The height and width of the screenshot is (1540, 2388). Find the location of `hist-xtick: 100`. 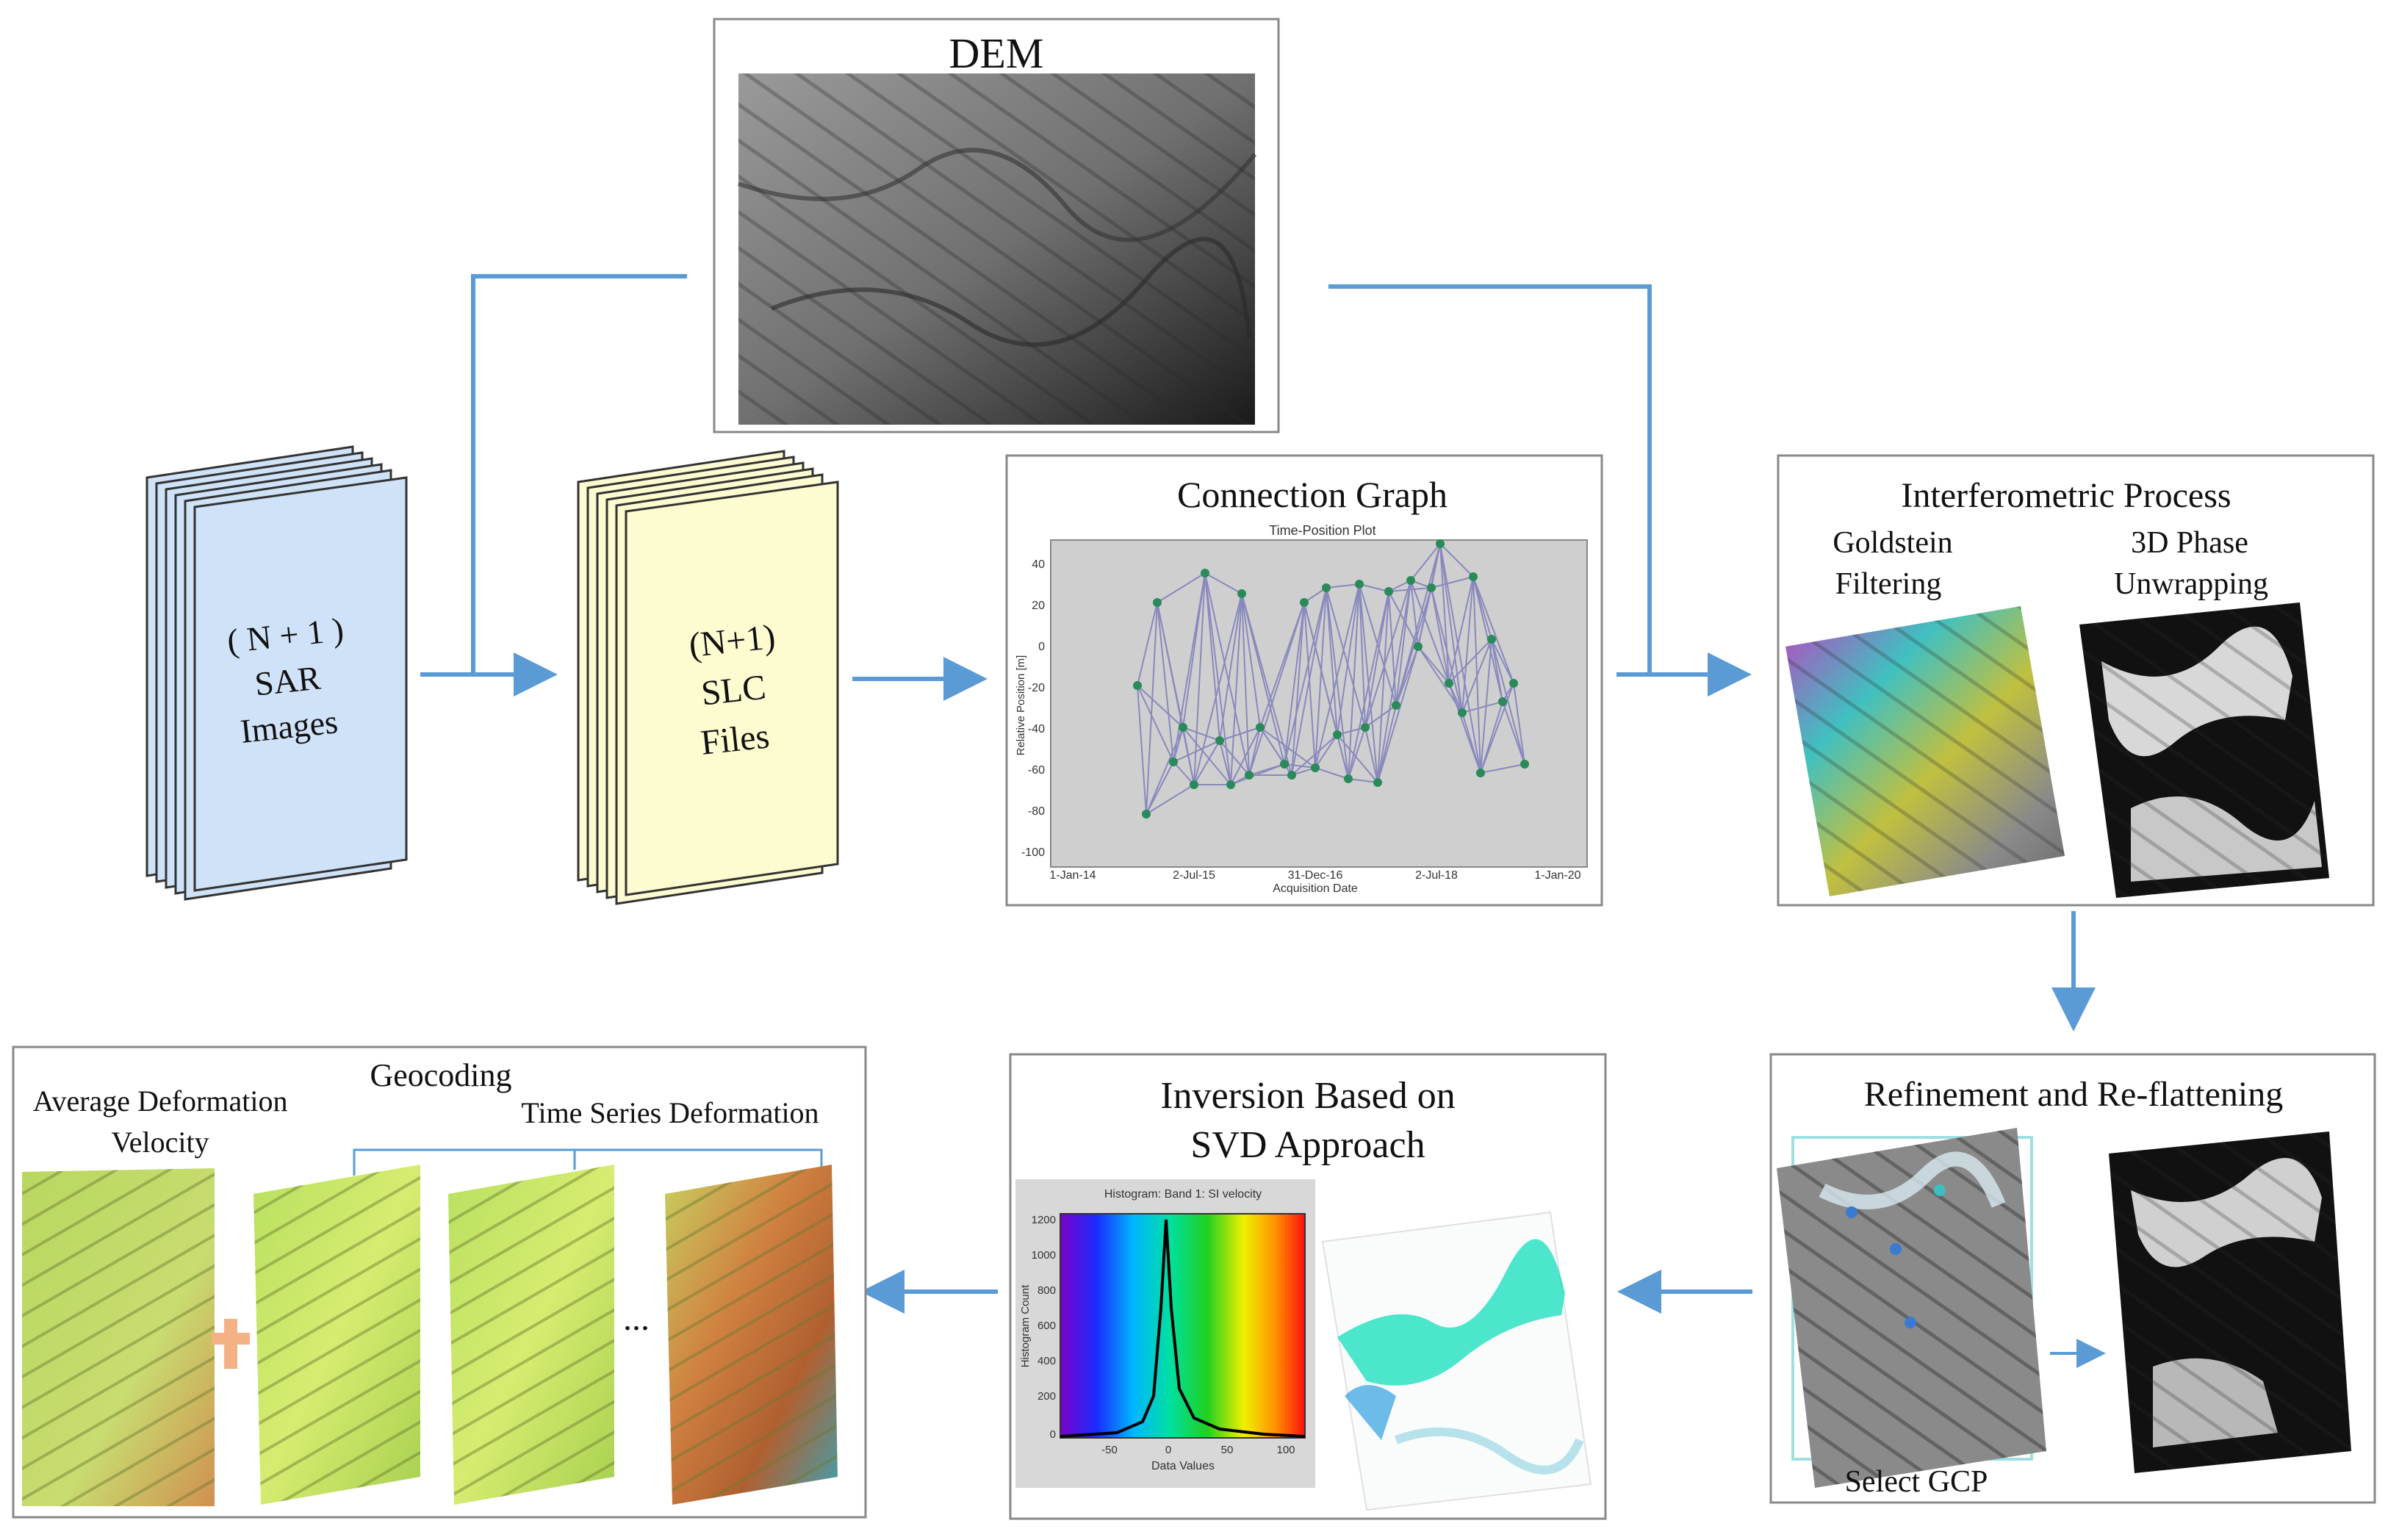

hist-xtick: 100 is located at coordinates (1285, 1450).